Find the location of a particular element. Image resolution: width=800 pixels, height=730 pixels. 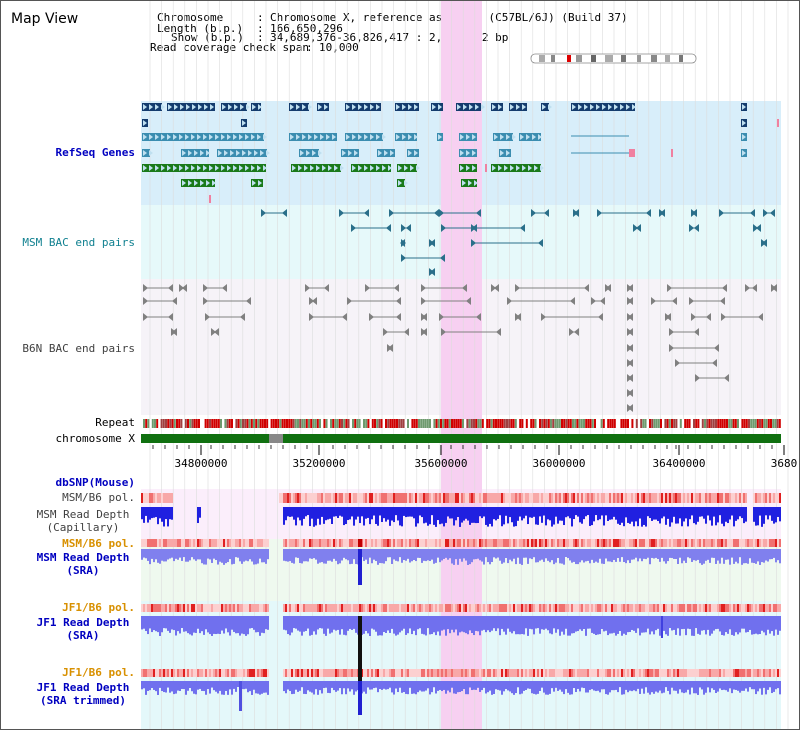

track-label-msm-pol-2: MSM/B6 pol. is located at coordinates (98, 543).